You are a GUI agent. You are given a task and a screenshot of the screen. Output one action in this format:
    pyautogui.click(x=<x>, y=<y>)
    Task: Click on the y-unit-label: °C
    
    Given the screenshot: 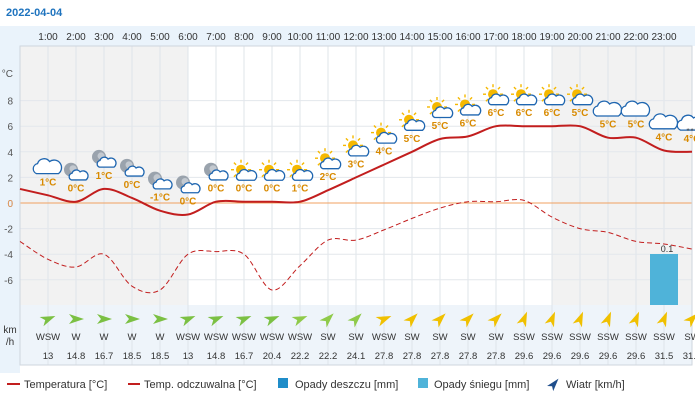 What is the action you would take?
    pyautogui.click(x=7, y=74)
    